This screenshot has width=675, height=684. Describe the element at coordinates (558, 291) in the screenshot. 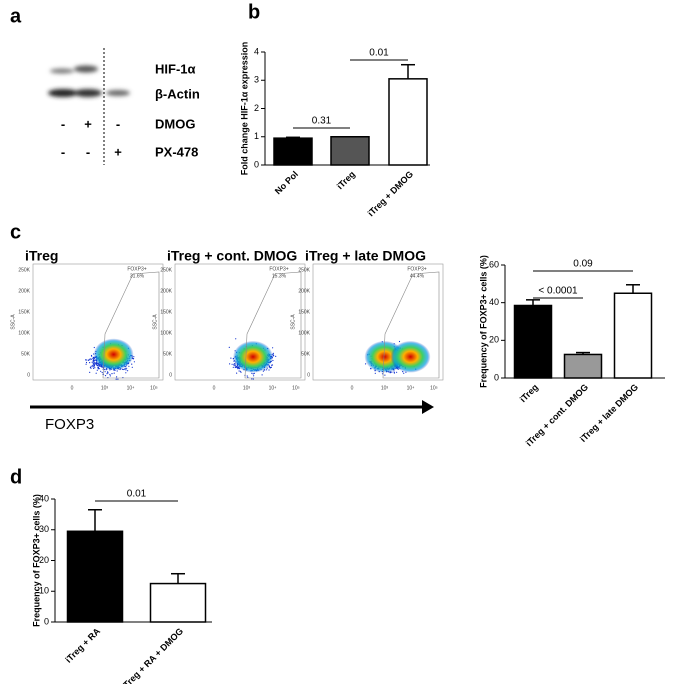

I see `p-value: < 0.0001` at that location.